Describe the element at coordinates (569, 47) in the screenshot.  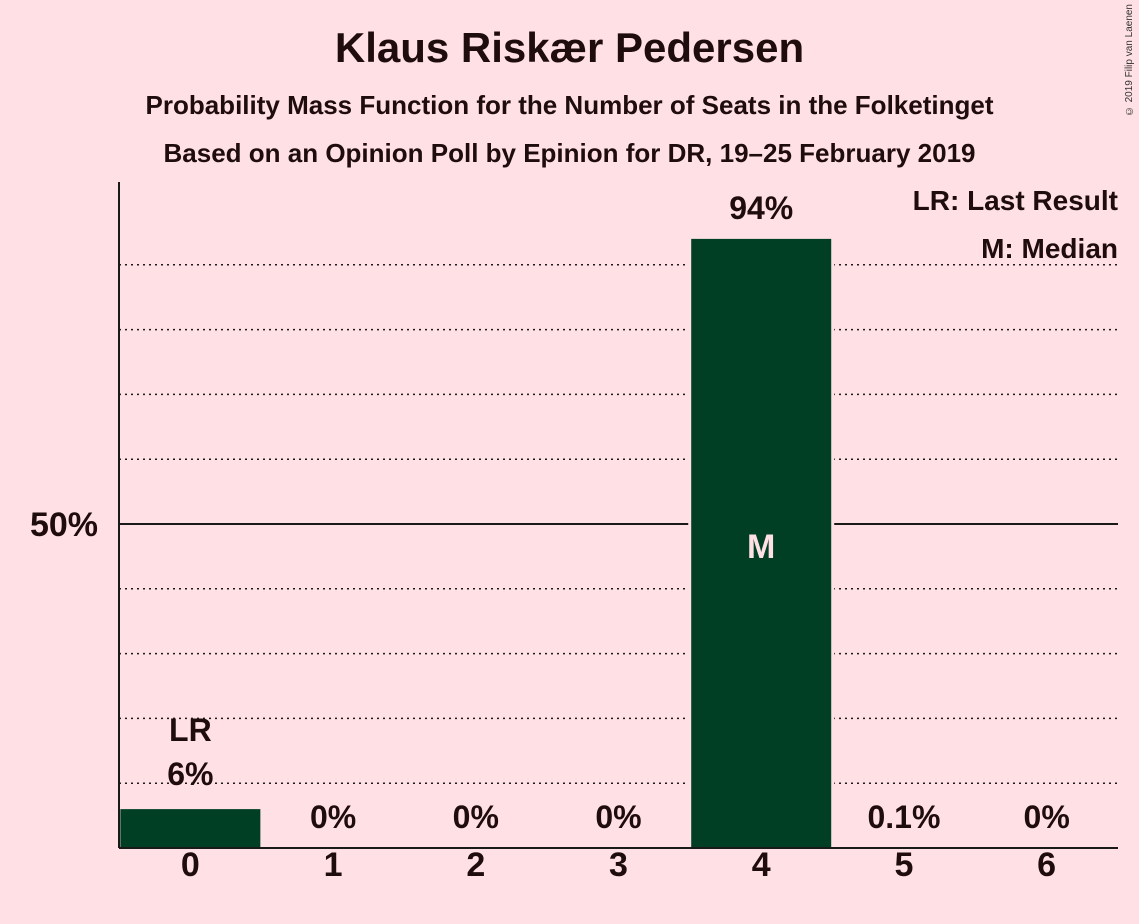
I see `chart-title: Klaus Riskær Pedersen` at that location.